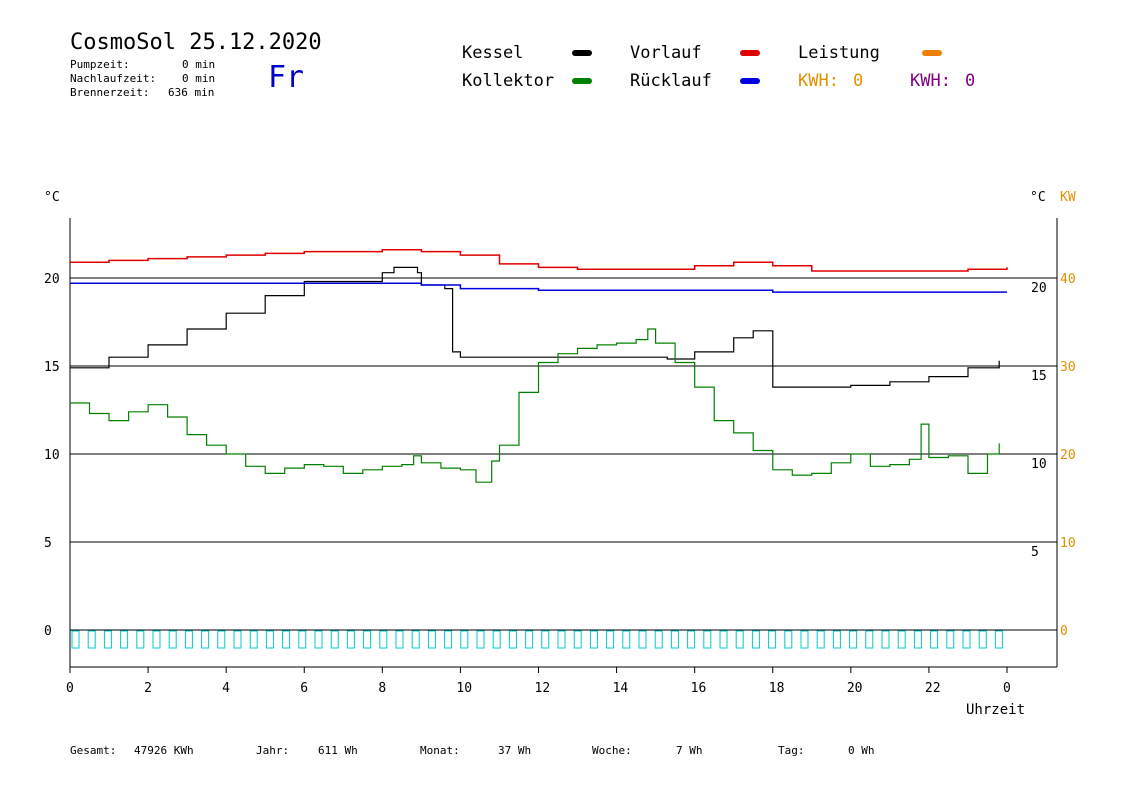 This screenshot has width=1148, height=812. What do you see at coordinates (1039, 464) in the screenshot?
I see `y-tick-label-right: 10` at bounding box center [1039, 464].